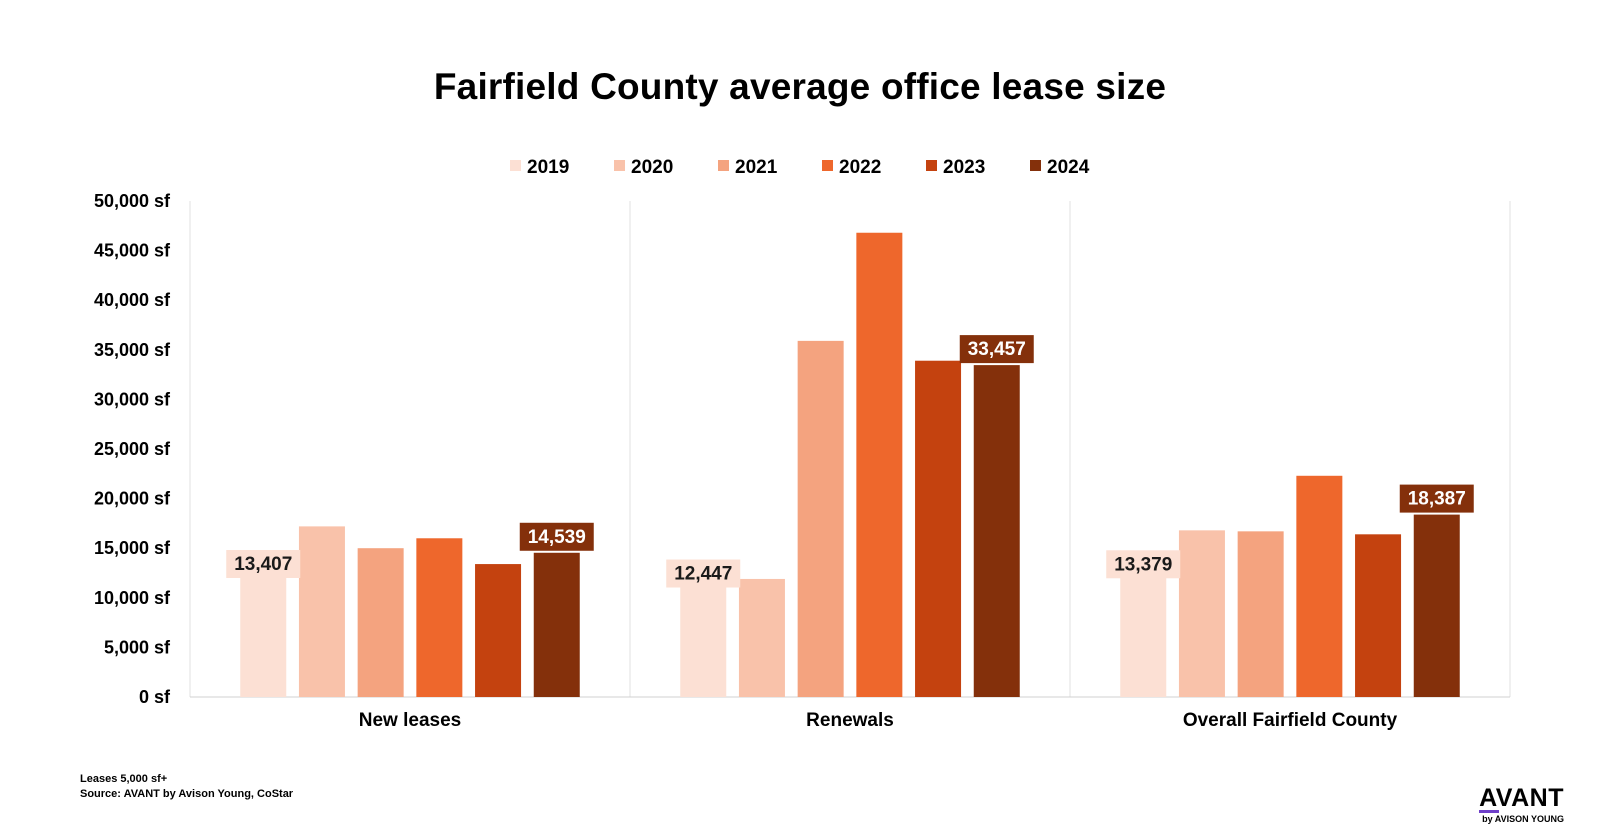 The width and height of the screenshot is (1600, 840). Describe the element at coordinates (619, 165) in the screenshot. I see `legend-swatch-2020` at that location.